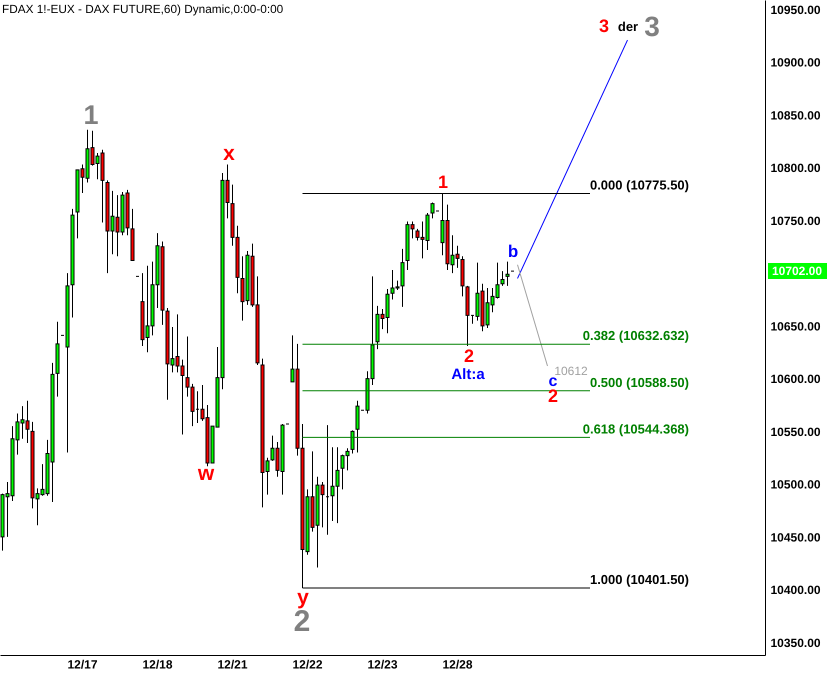  Describe the element at coordinates (795, 431) in the screenshot. I see `y-tick-label: 10550.00` at that location.